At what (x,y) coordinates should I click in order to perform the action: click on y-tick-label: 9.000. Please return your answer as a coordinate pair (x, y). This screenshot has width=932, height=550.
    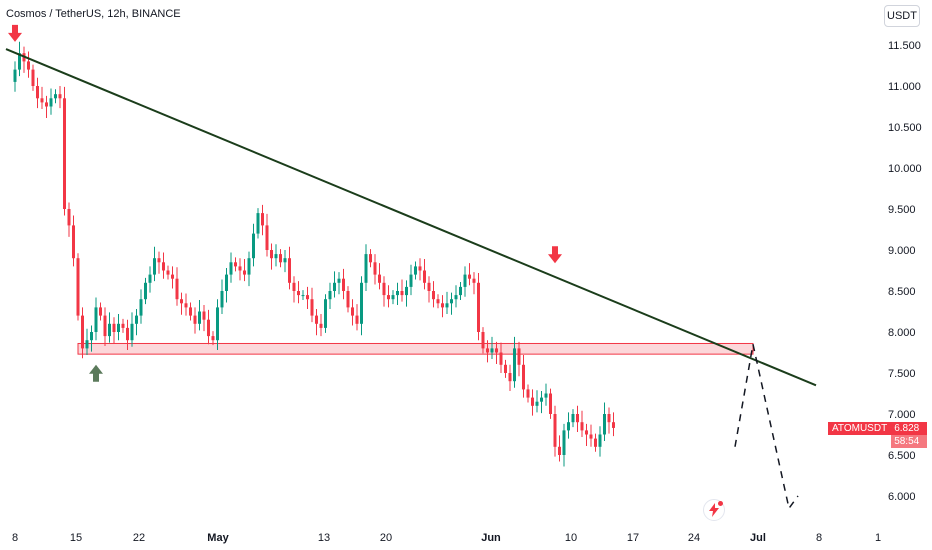
    Looking at the image, I should click on (902, 251).